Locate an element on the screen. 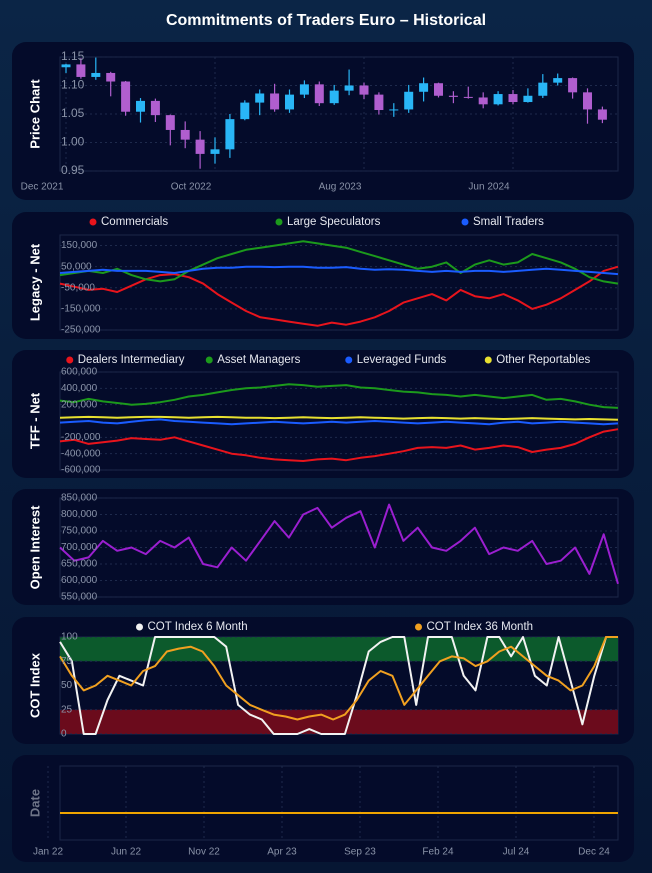 Image resolution: width=652 pixels, height=873 pixels. y-tick-label: -200,000 is located at coordinates (81, 437).